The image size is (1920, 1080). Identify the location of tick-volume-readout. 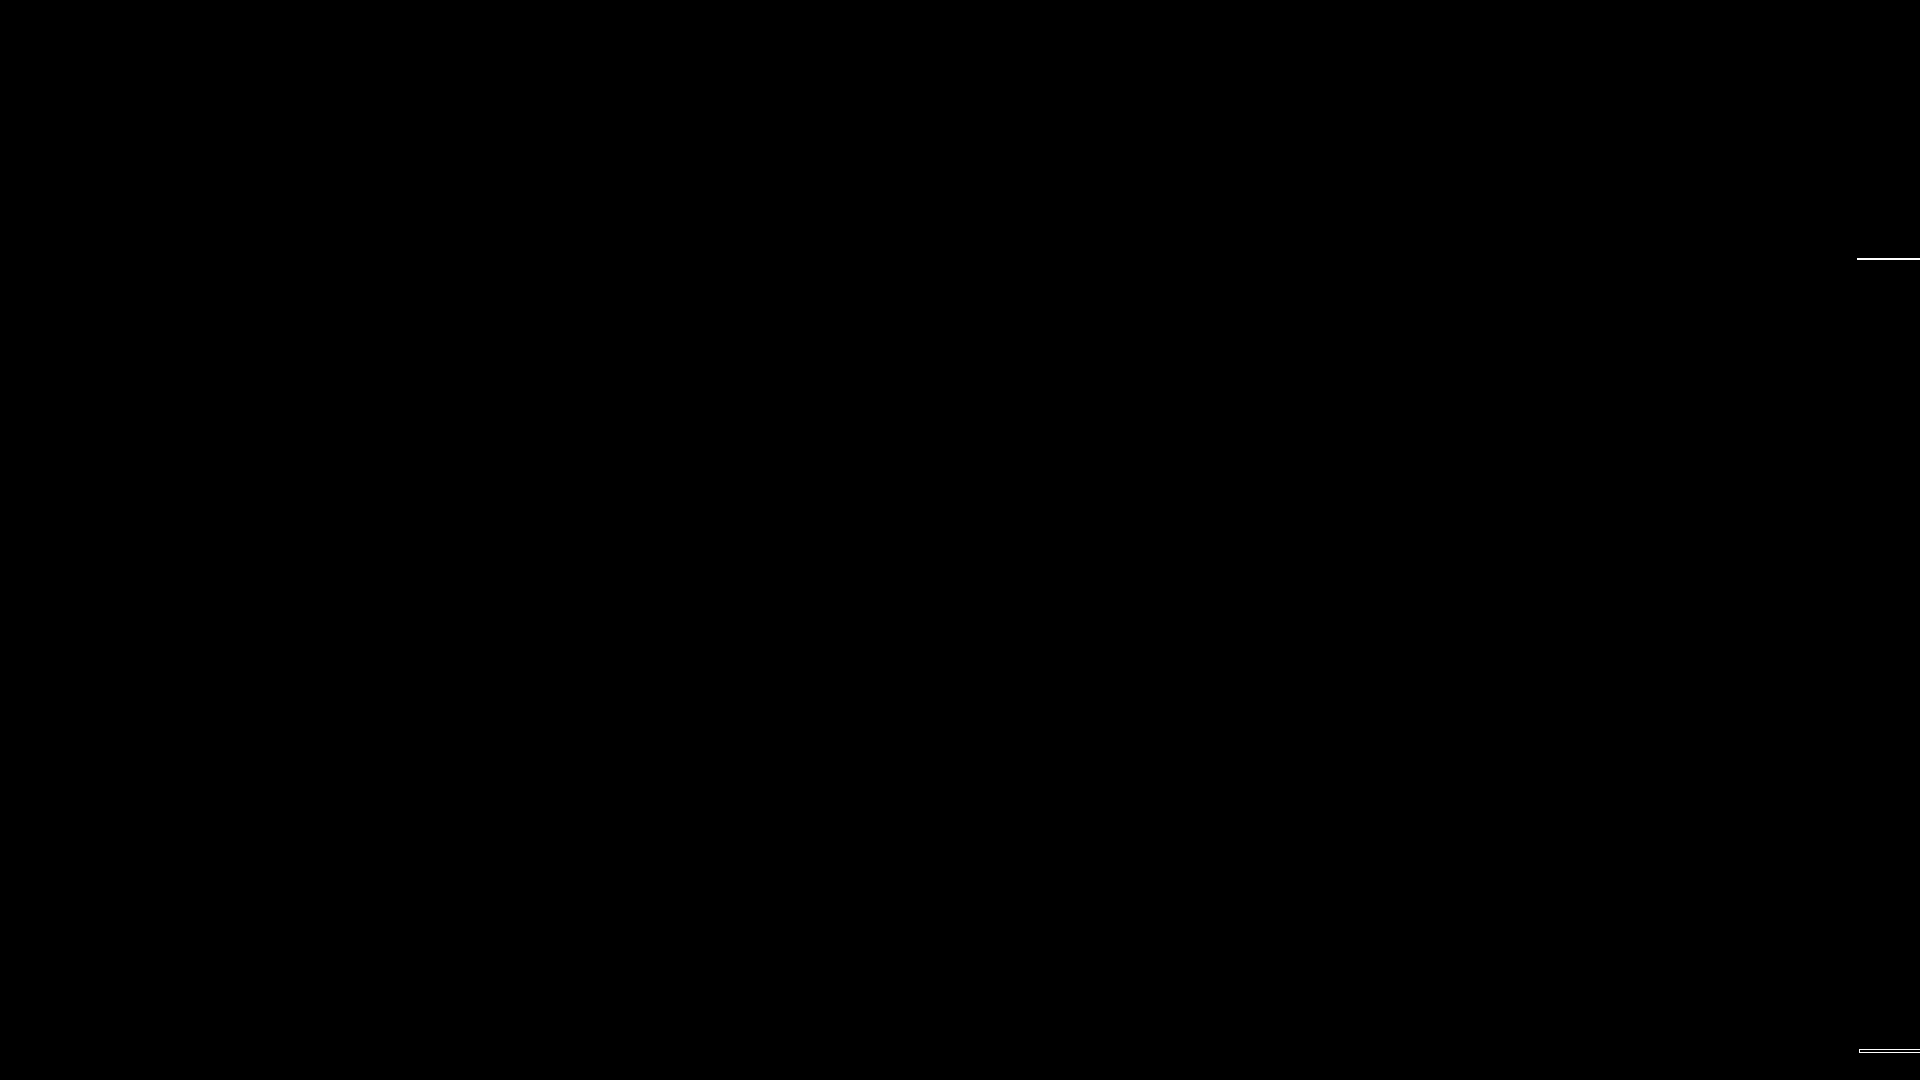
(1889, 1051).